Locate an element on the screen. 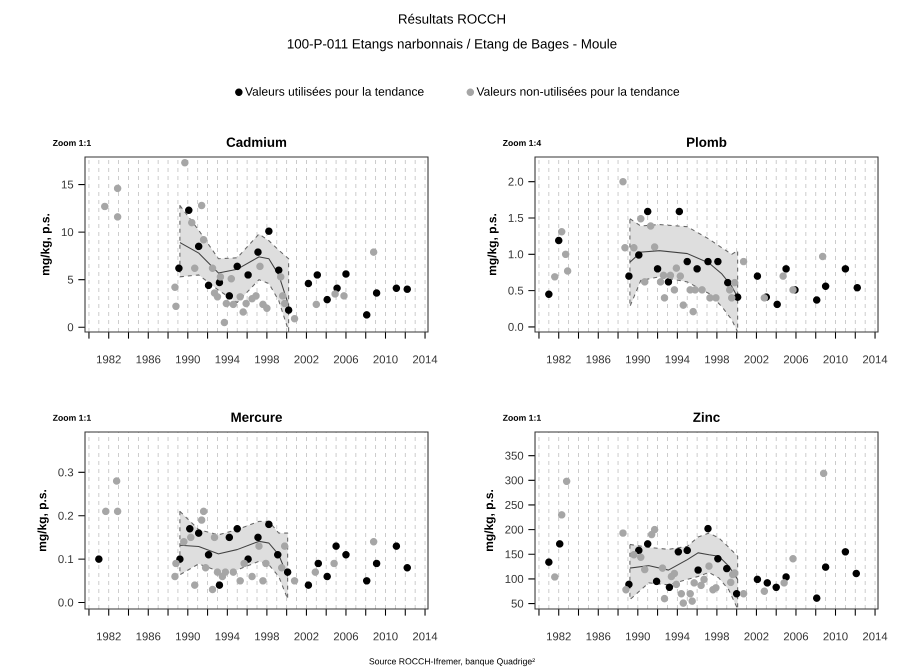 The height and width of the screenshot is (671, 905). y-tick-label: 0 is located at coordinates (71, 327).